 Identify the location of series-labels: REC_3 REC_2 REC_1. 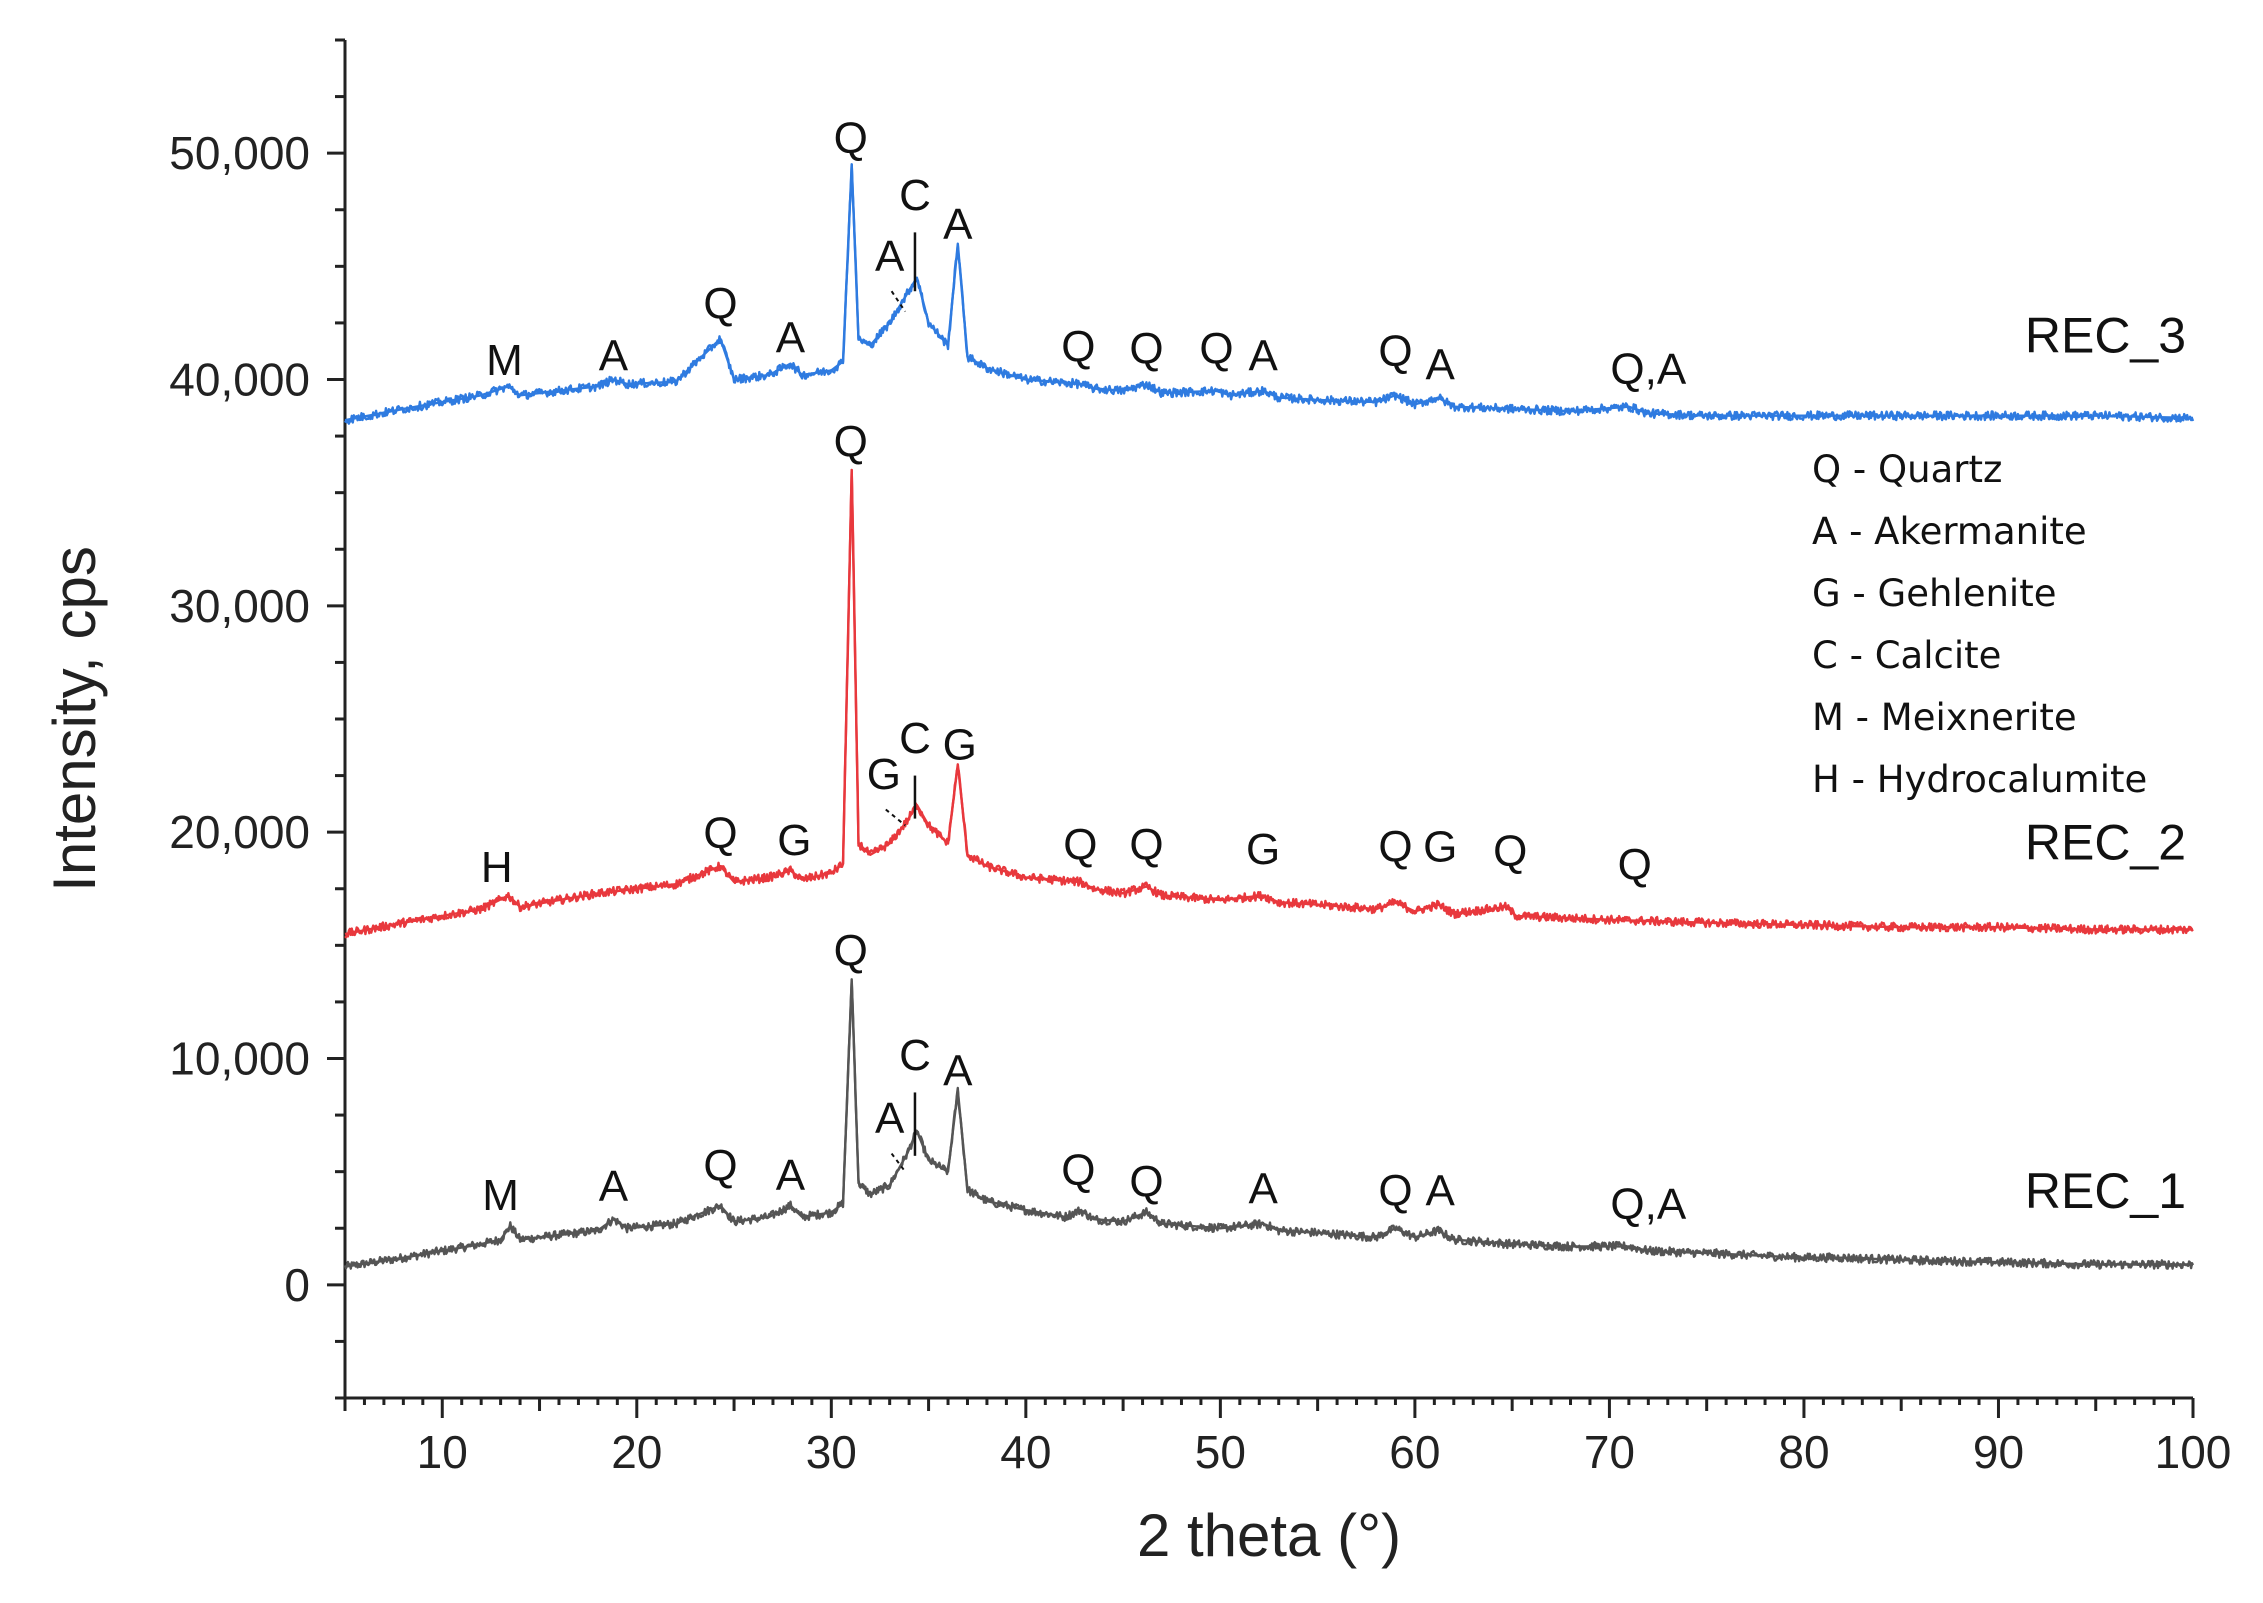
(2105, 763).